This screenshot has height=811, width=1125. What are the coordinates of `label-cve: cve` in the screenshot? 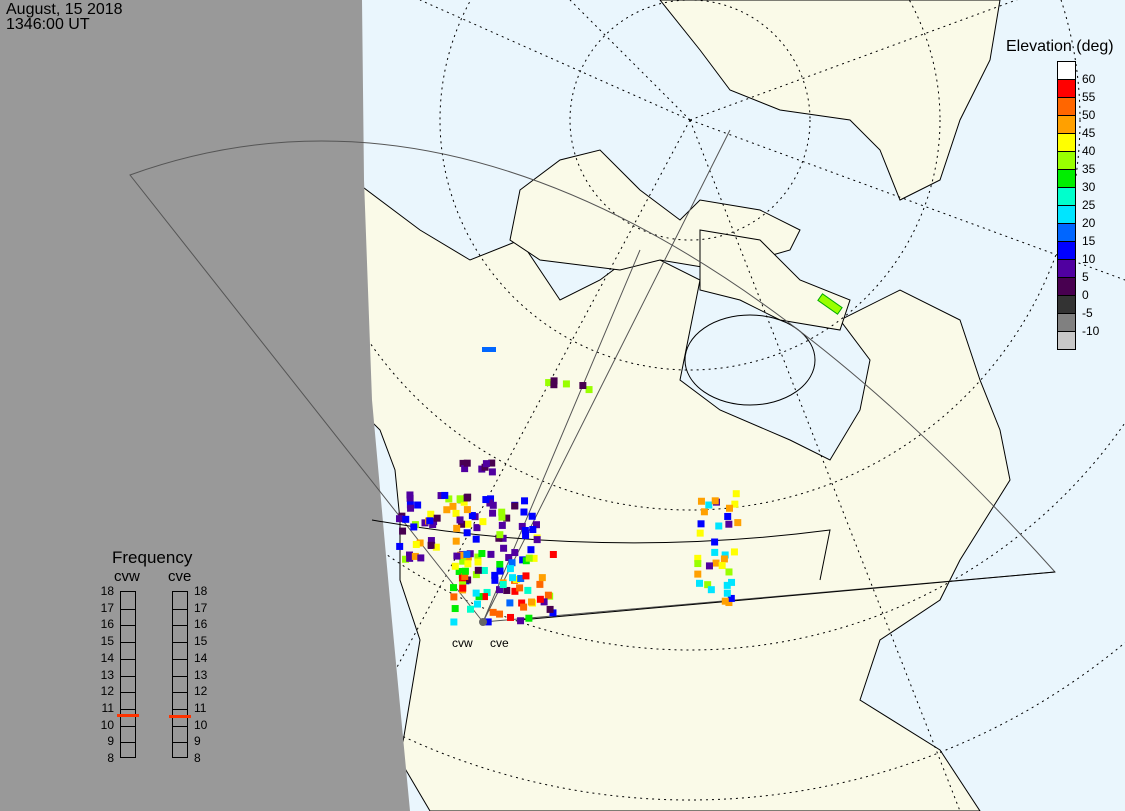 It's located at (180, 576).